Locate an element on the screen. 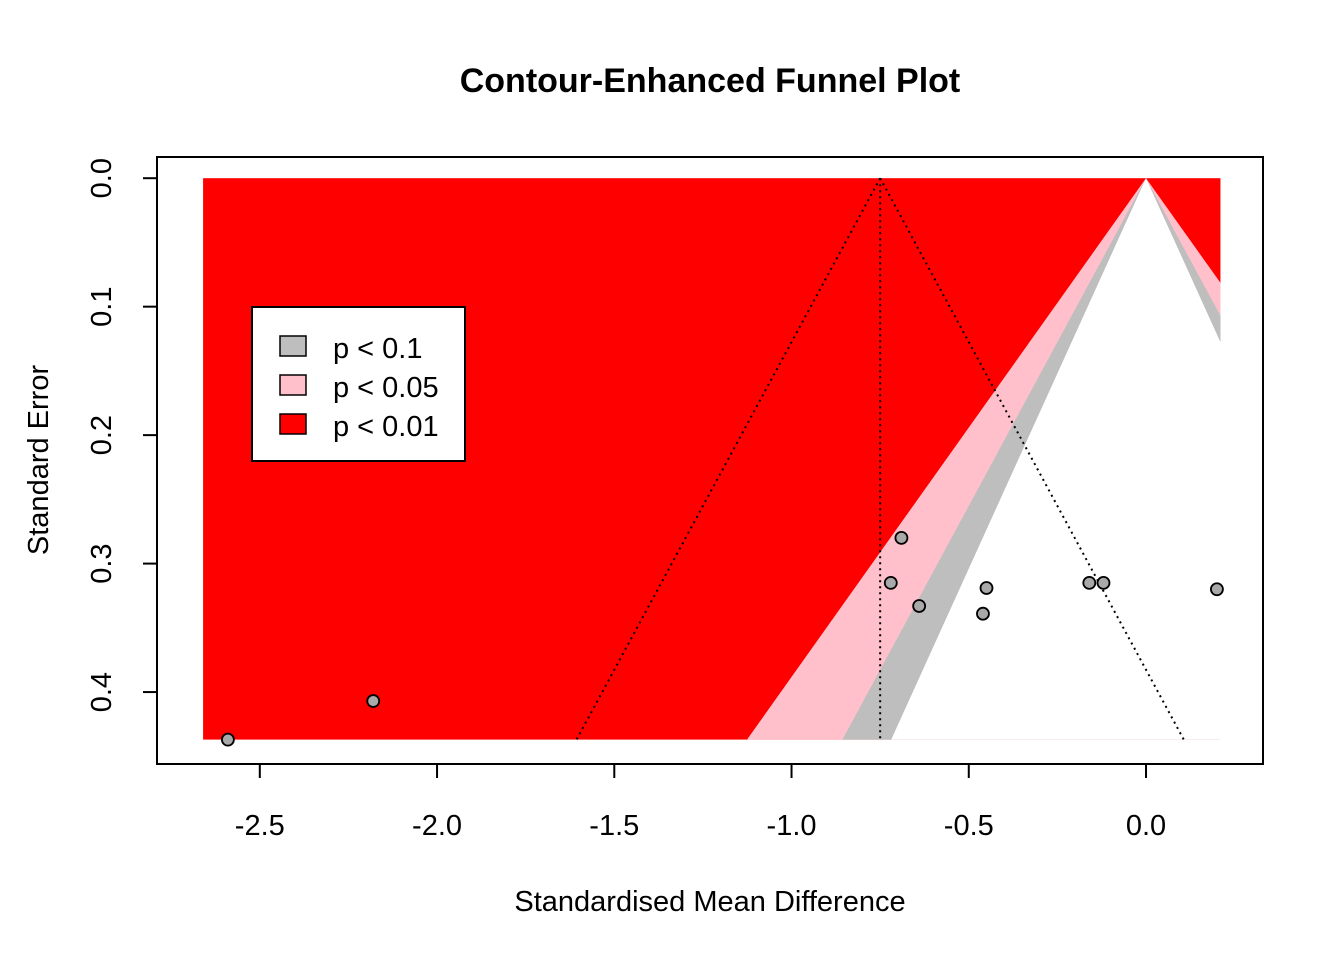 This screenshot has height=960, width=1344. x-axis: -2.5 -2.0 -1.5 -1.0 -0.5 0.0 is located at coordinates (700, 802).